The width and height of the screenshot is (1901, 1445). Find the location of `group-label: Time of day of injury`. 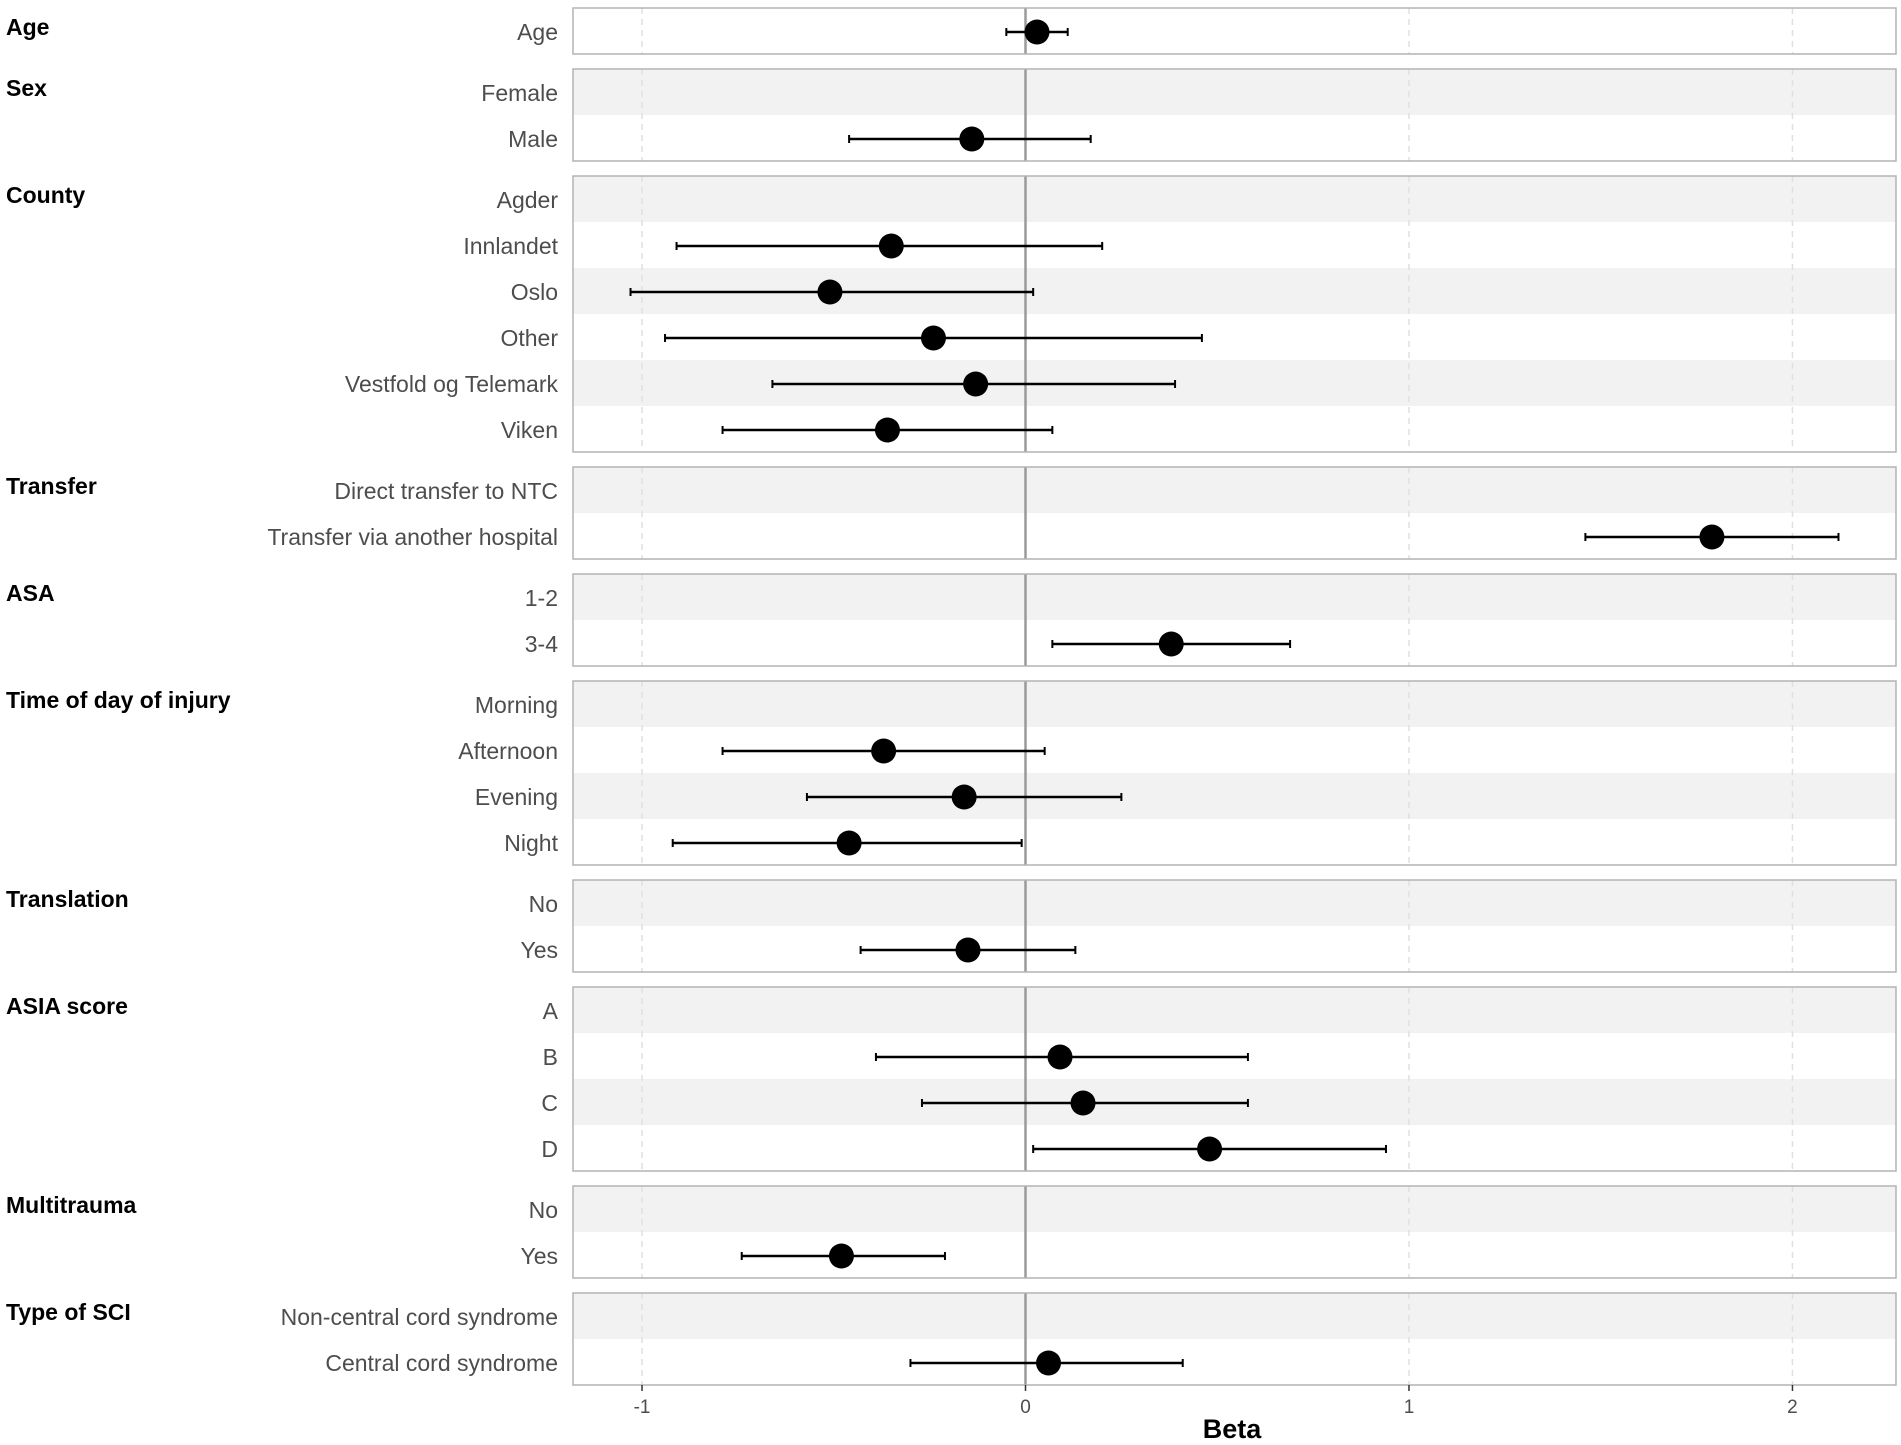

group-label: Time of day of injury is located at coordinates (118, 700).